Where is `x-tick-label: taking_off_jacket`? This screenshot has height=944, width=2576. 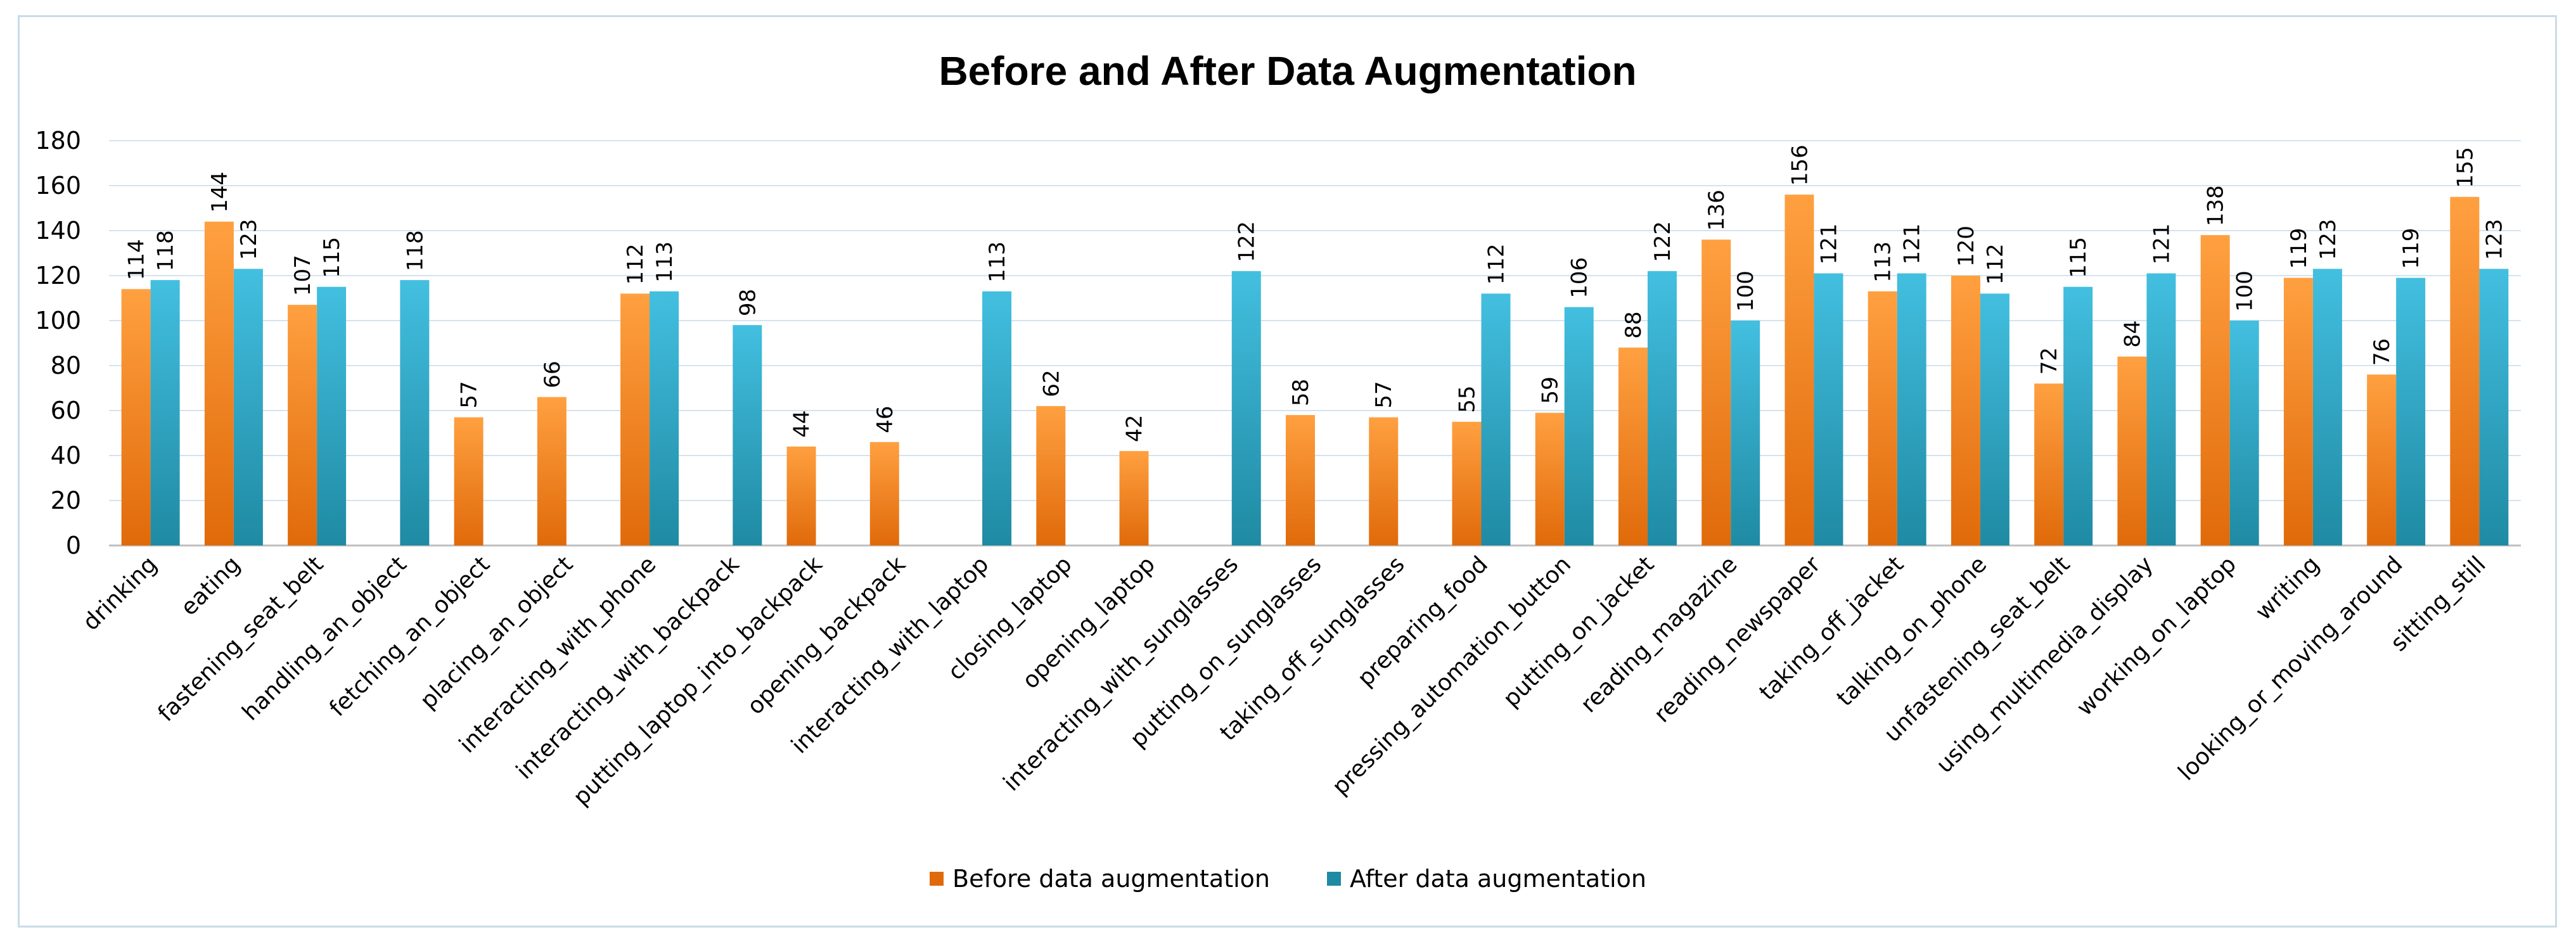 x-tick-label: taking_off_jacket is located at coordinates (1832, 628).